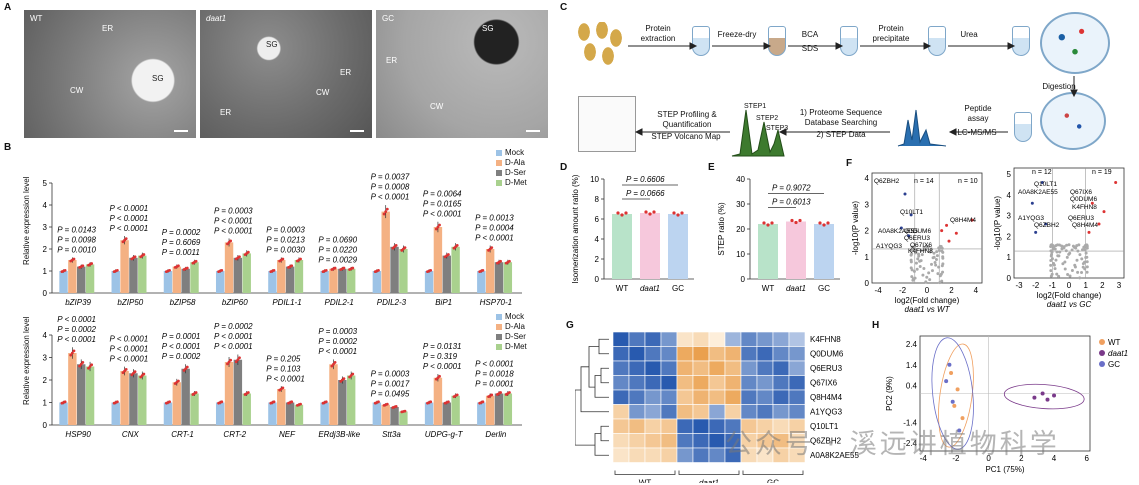  I want to click on step1-label: STEP1, so click(755, 106).